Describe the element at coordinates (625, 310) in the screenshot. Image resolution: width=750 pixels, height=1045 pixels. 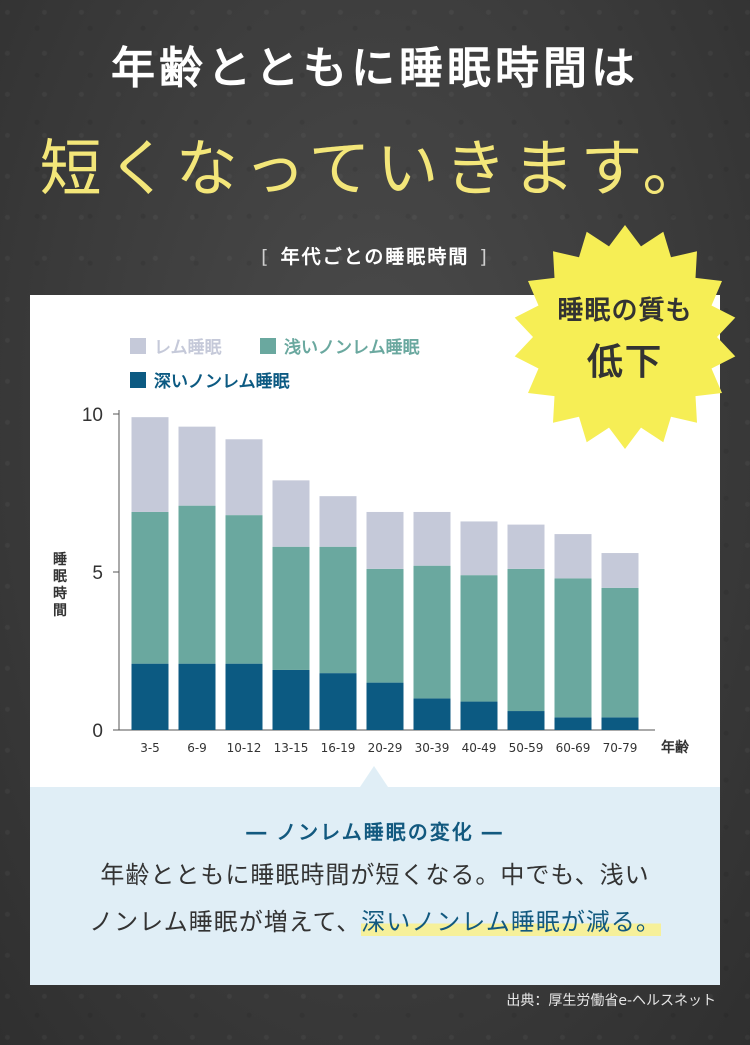
I see `badge-line1: 睡眠の質も` at that location.